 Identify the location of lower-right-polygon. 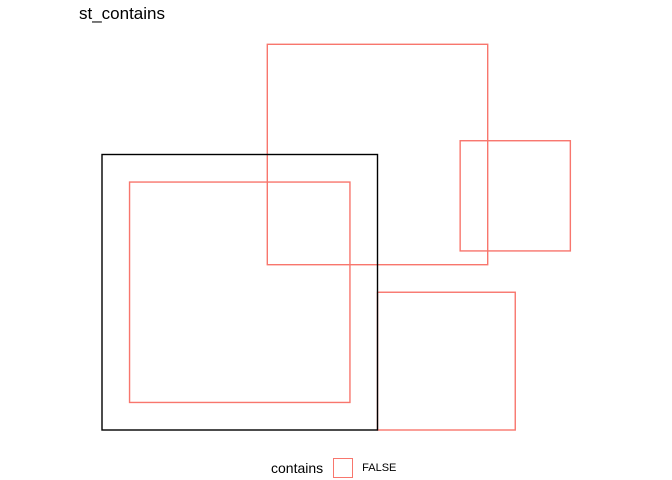
(446, 361).